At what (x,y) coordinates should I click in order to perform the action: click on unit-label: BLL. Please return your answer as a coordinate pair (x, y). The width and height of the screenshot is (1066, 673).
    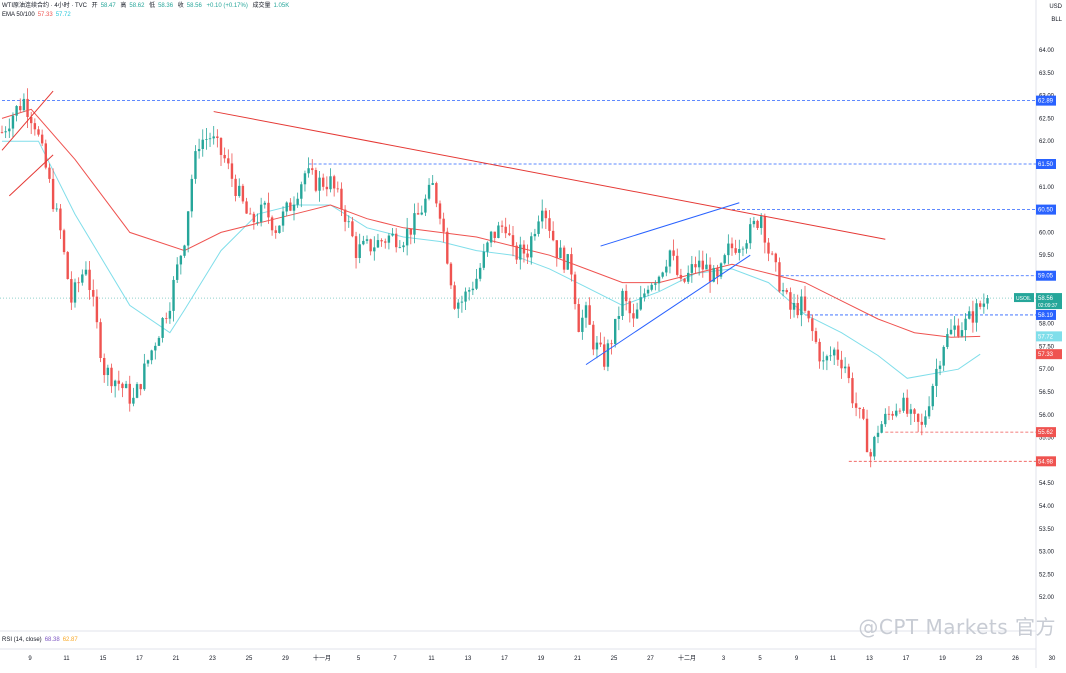
    Looking at the image, I should click on (1056, 20).